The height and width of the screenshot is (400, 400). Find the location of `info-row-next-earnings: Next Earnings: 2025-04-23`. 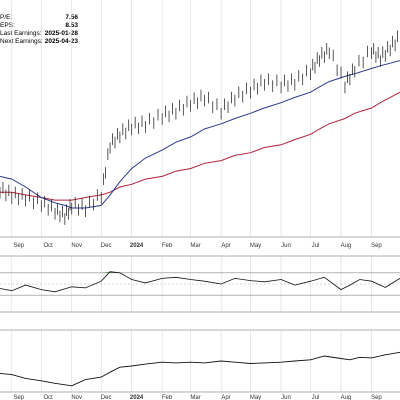

info-row-next-earnings: Next Earnings: 2025-04-23 is located at coordinates (39, 42).